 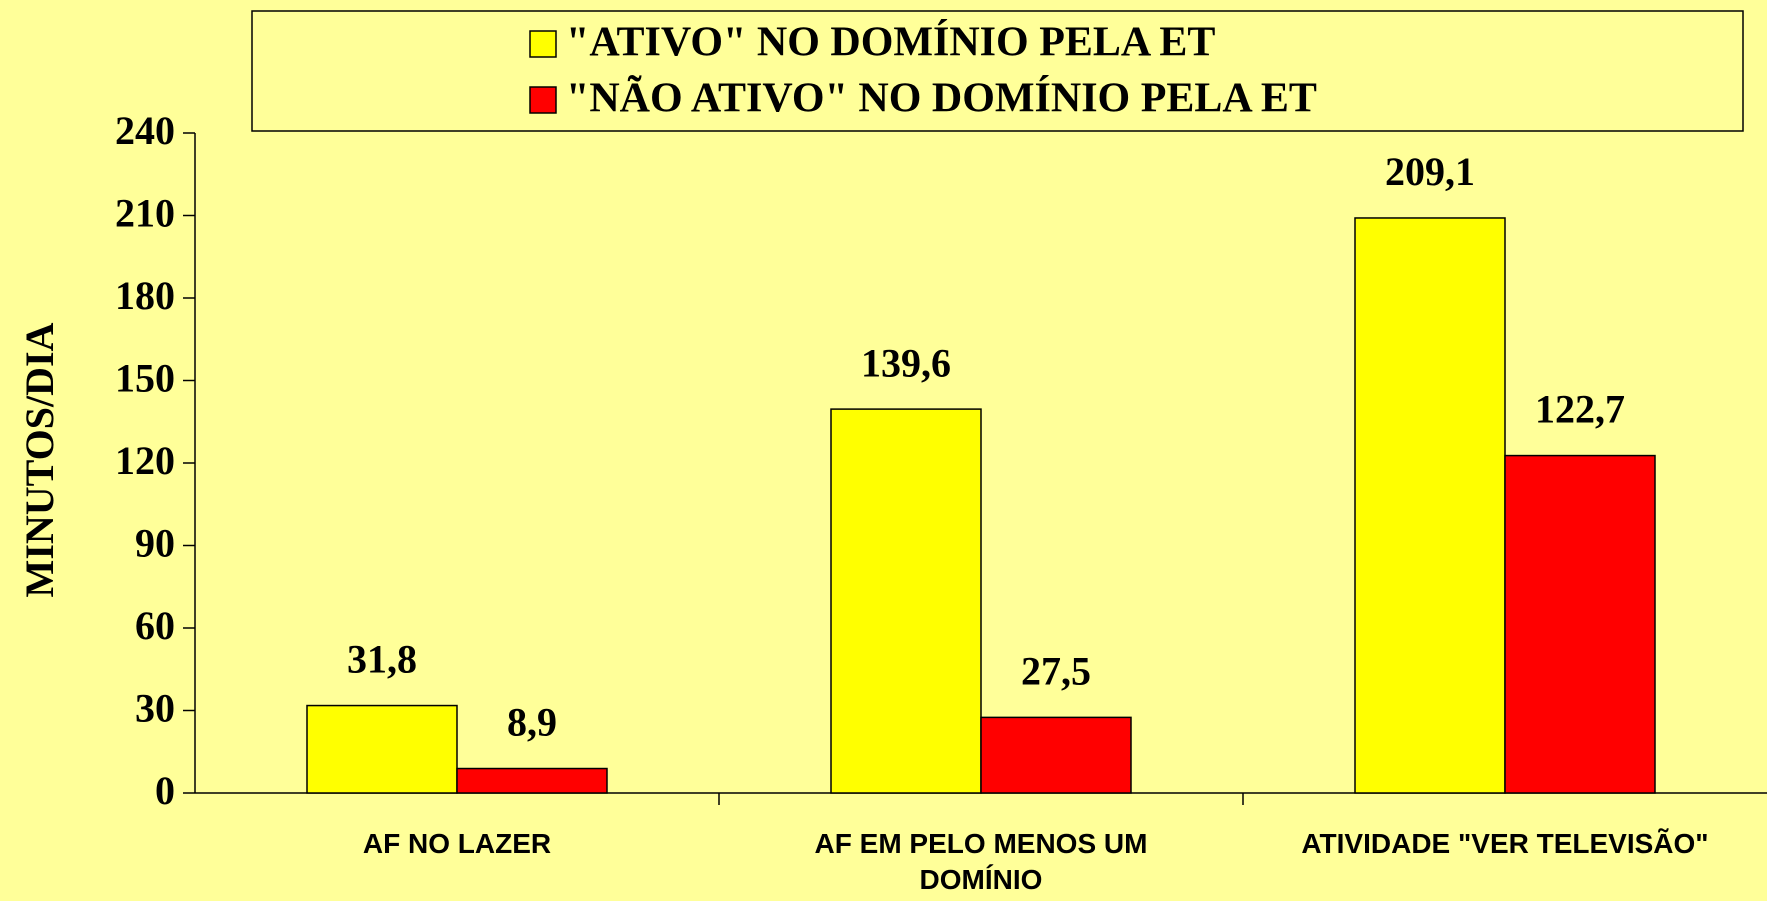 What do you see at coordinates (890, 42) in the screenshot?
I see `legend-label: "ATIVO" NO DOMÍNIO PELA ET` at bounding box center [890, 42].